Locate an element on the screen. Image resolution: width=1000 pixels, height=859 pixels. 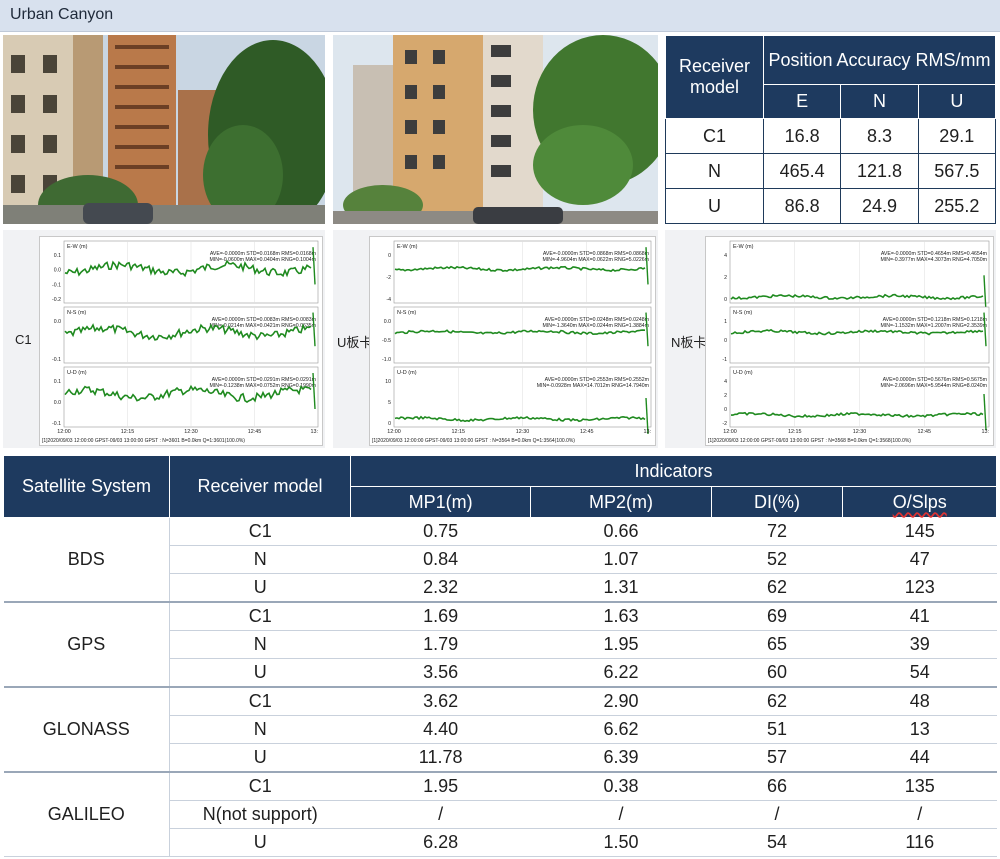
receiver-model-cell: N(not support) is located at coordinates (260, 814).